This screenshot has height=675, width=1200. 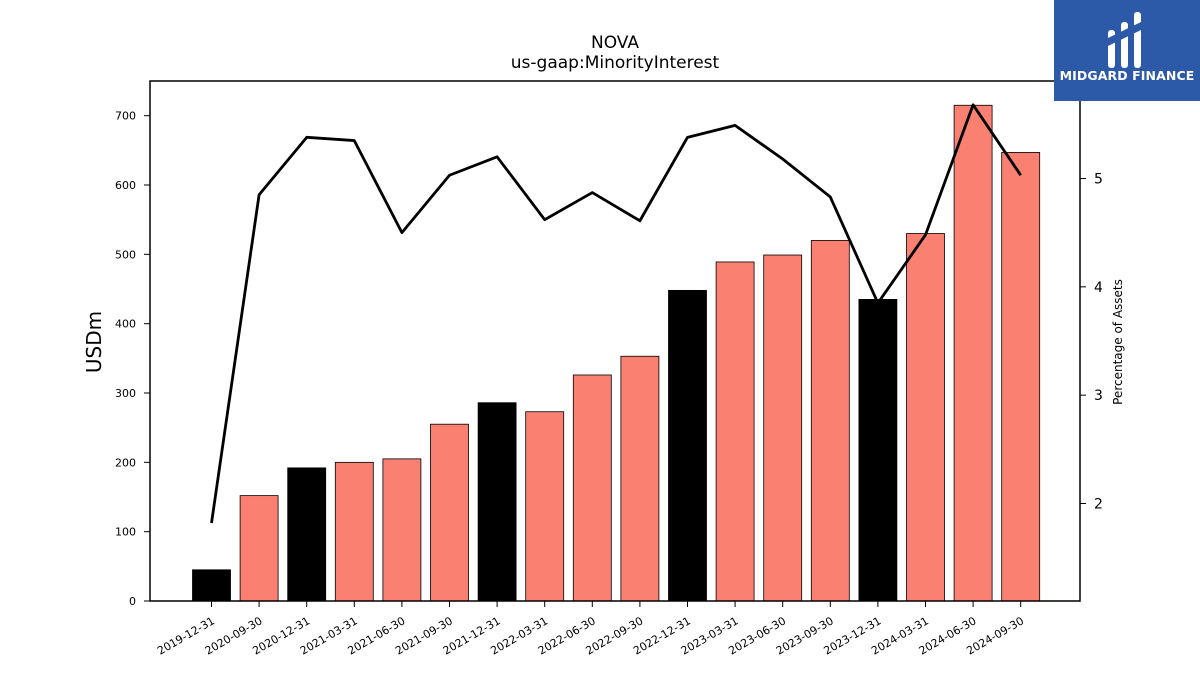 What do you see at coordinates (1124, 40) in the screenshot?
I see `midgard-logo-icon` at bounding box center [1124, 40].